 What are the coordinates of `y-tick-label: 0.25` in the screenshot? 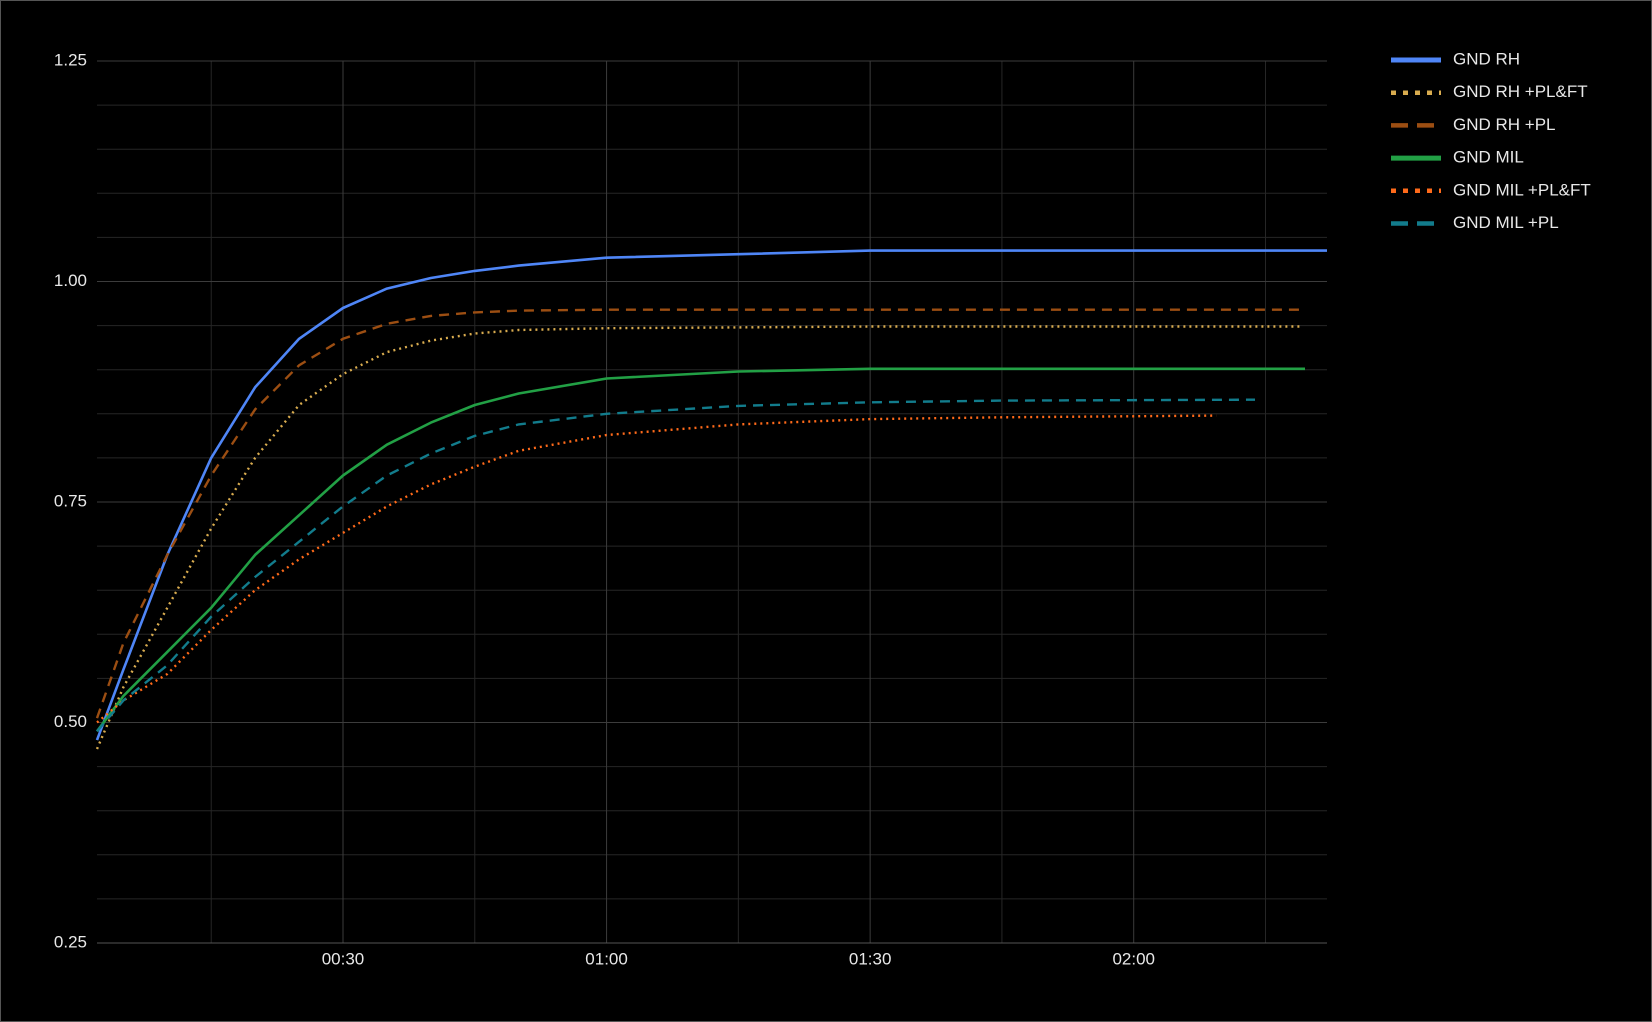 It's located at (70, 941).